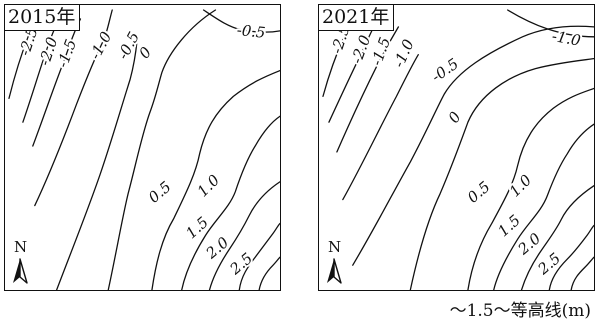 The image size is (597, 325). Describe the element at coordinates (197, 227) in the screenshot. I see `contour-label: 1.5` at that location.